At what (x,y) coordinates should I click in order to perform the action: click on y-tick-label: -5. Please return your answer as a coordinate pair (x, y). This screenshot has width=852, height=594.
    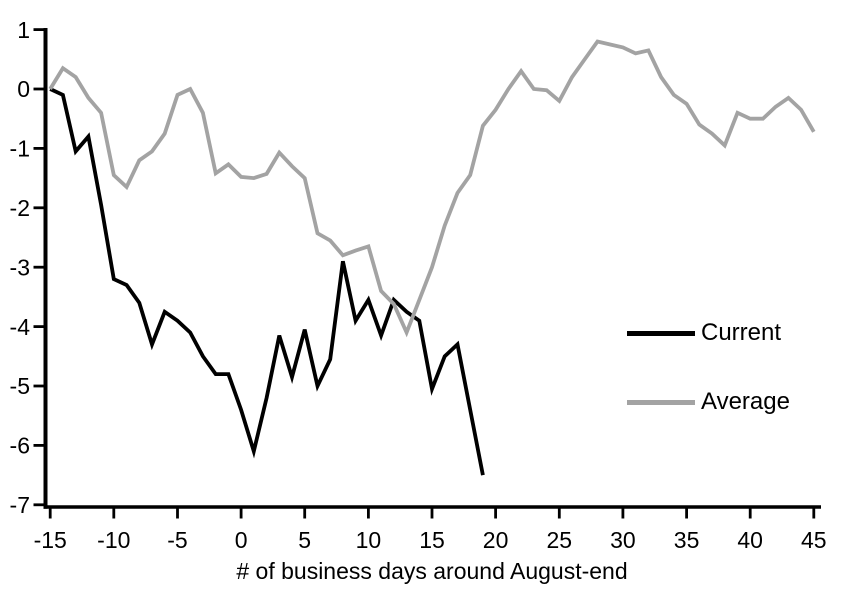
    Looking at the image, I should click on (20, 386).